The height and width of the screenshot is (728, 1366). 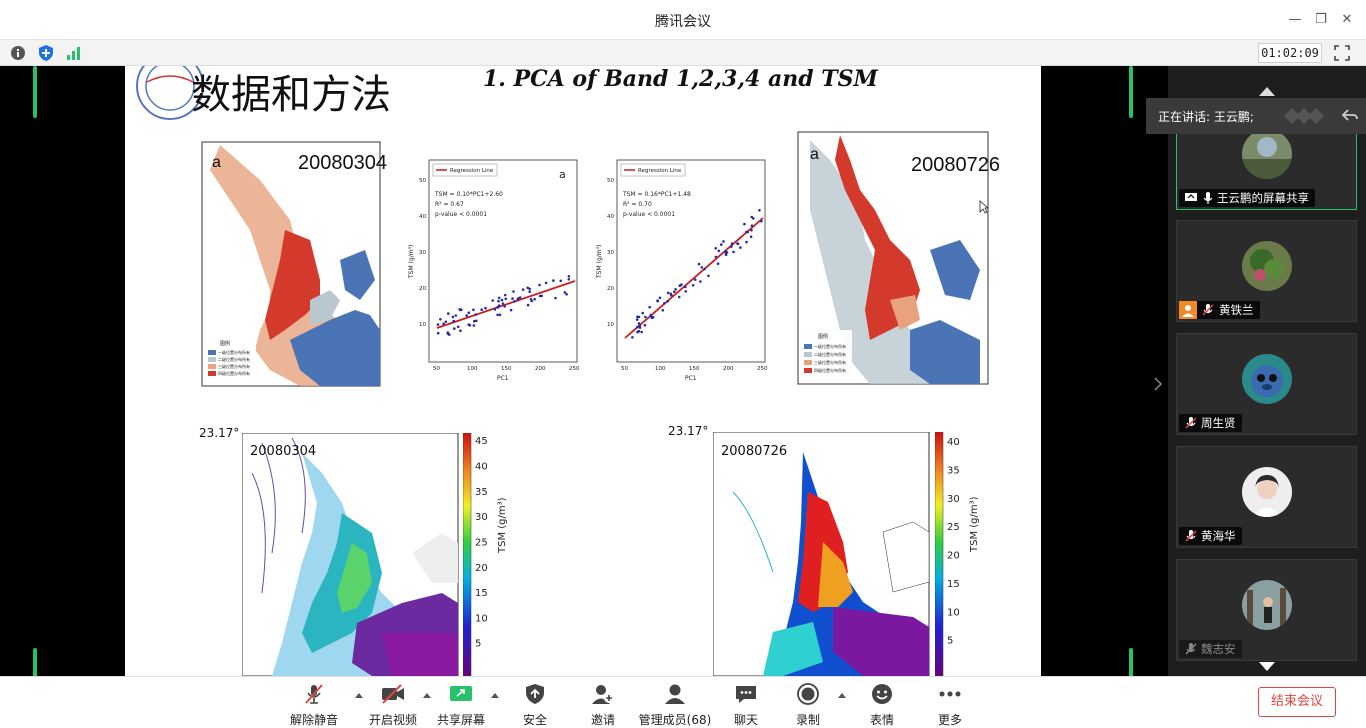 I want to click on record-options-caret-icon, so click(x=842, y=695).